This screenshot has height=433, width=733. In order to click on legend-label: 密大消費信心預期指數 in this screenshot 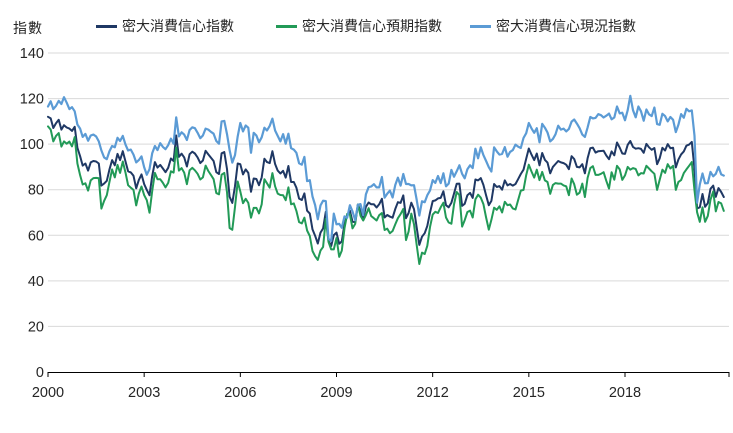, I will do `click(372, 26)`.